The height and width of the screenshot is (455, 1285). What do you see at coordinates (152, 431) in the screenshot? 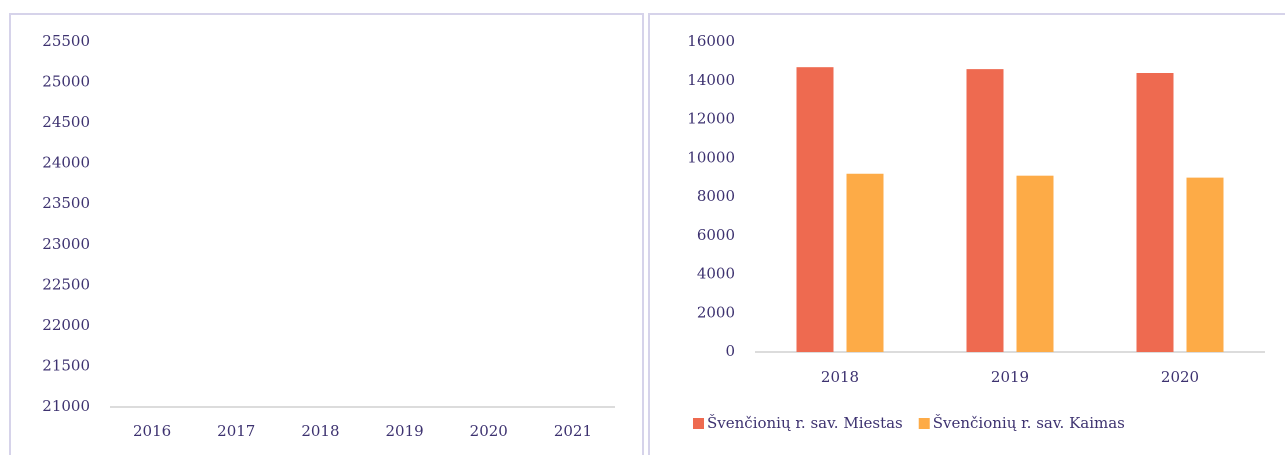
I see `x-tick-label: 2016` at bounding box center [152, 431].